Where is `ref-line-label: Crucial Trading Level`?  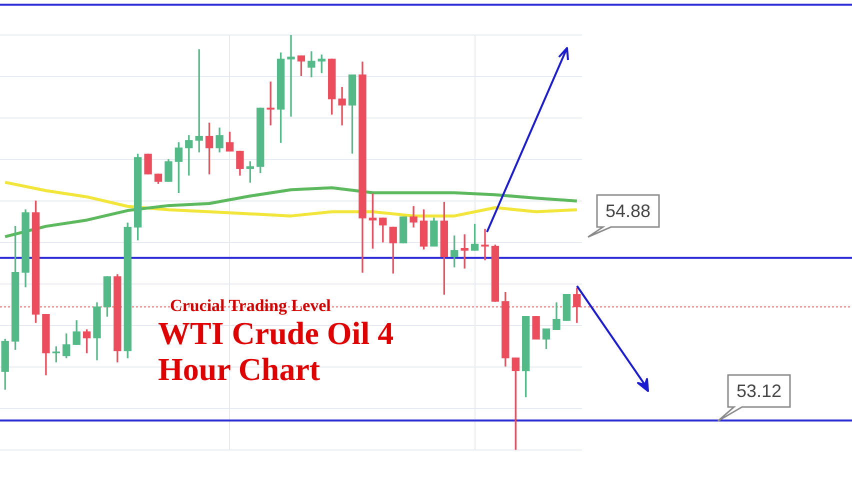
ref-line-label: Crucial Trading Level is located at coordinates (251, 306).